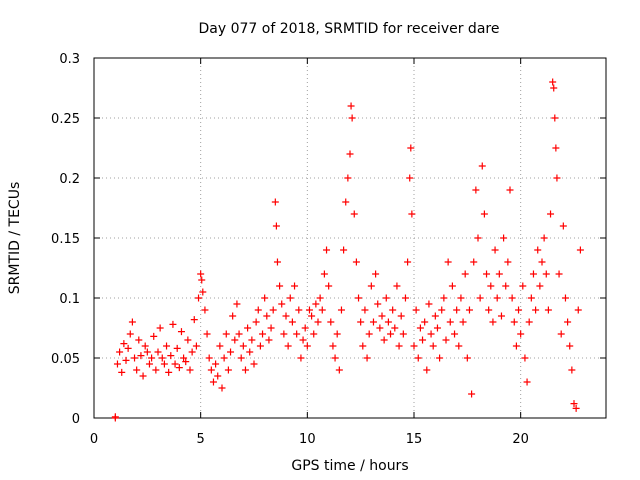 This screenshot has width=640, height=480. I want to click on y-axis-label: SRMTID / TECUs, so click(15, 238).